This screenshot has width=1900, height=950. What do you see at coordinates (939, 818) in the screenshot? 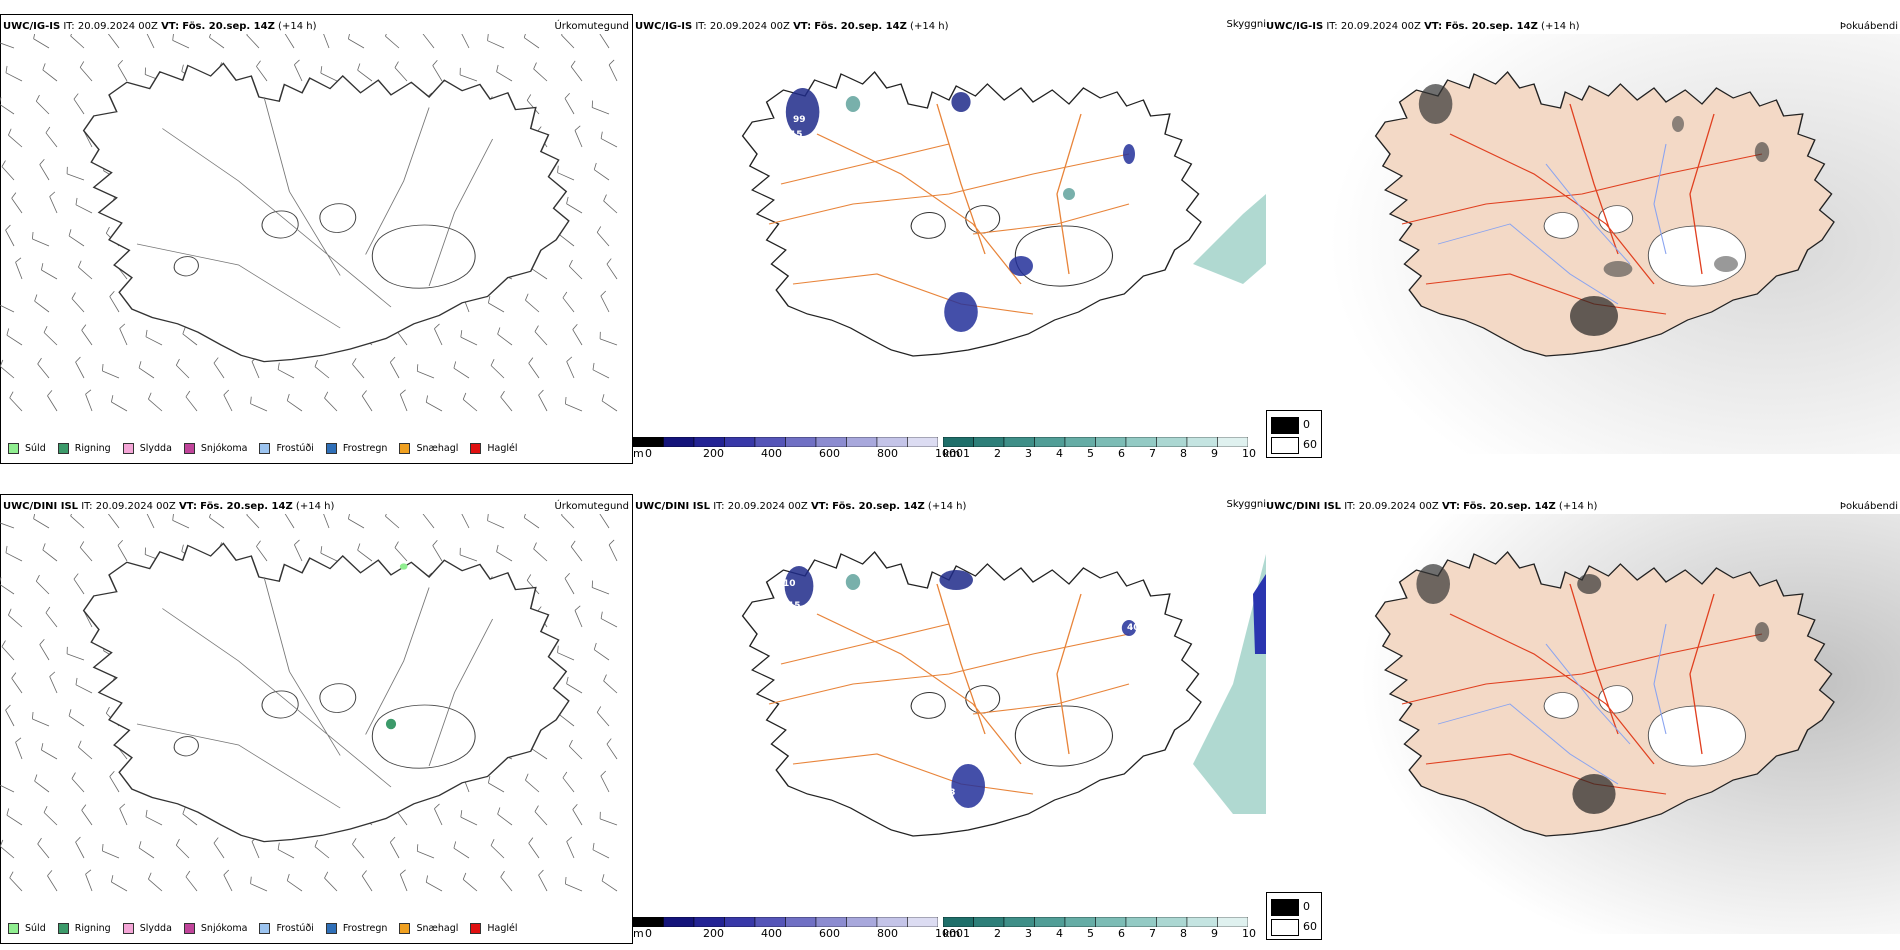
I see `map-label: 55` at bounding box center [939, 818].